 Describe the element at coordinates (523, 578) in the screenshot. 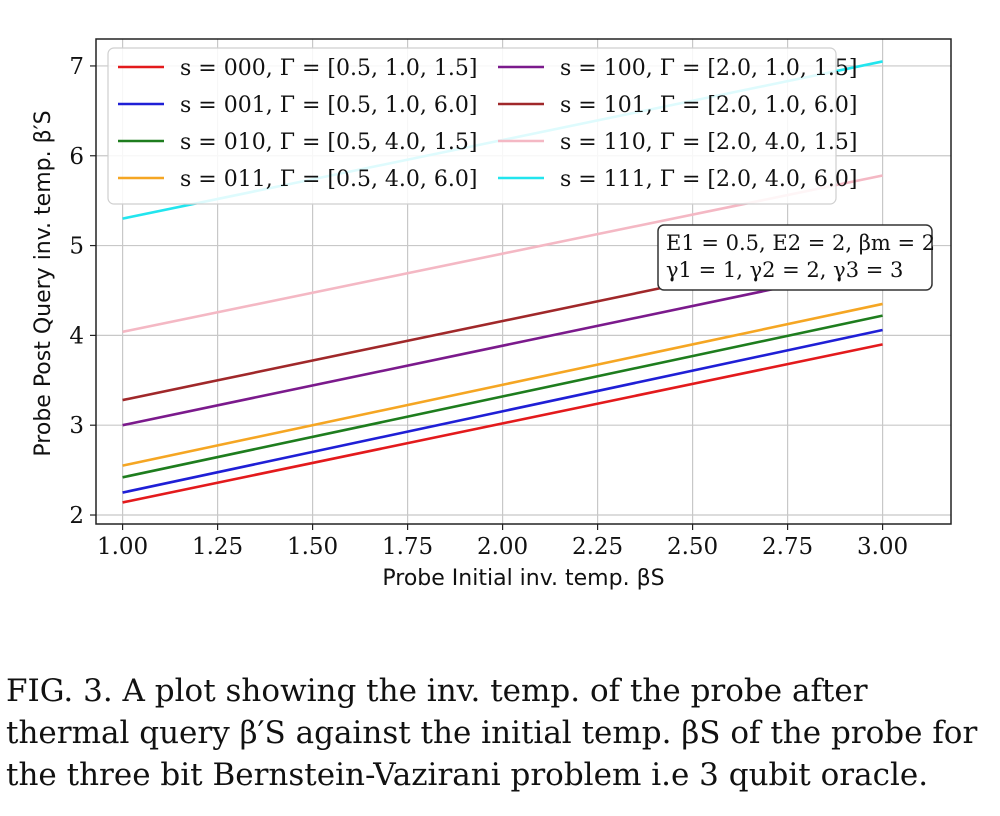

I see `x-axis-label: Probe Initial inv. temp. βS` at that location.